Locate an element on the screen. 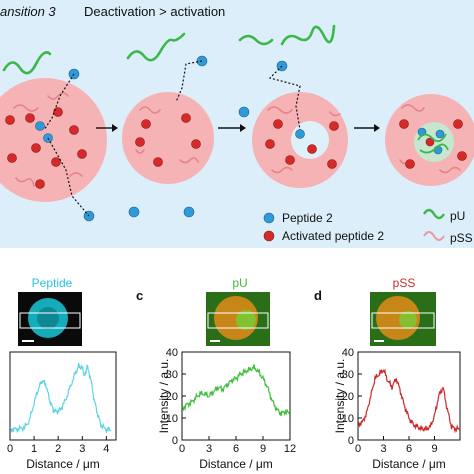  panel-c-letter: c is located at coordinates (139, 295).